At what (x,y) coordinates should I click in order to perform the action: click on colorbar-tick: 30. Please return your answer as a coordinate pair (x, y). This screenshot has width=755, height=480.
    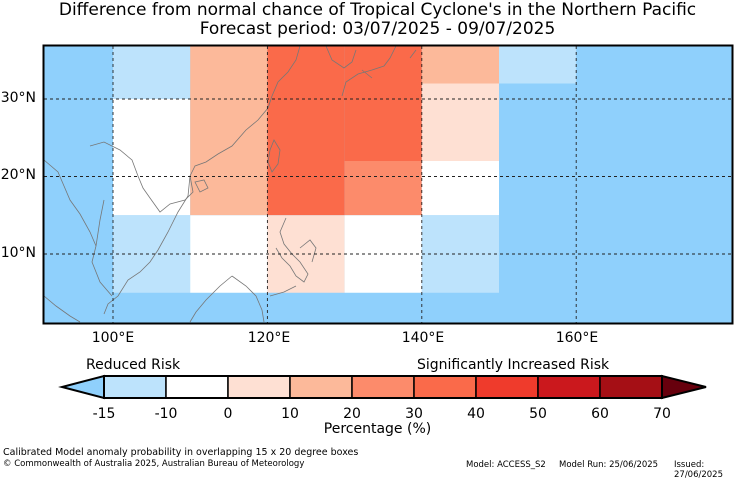
    Looking at the image, I should click on (414, 414).